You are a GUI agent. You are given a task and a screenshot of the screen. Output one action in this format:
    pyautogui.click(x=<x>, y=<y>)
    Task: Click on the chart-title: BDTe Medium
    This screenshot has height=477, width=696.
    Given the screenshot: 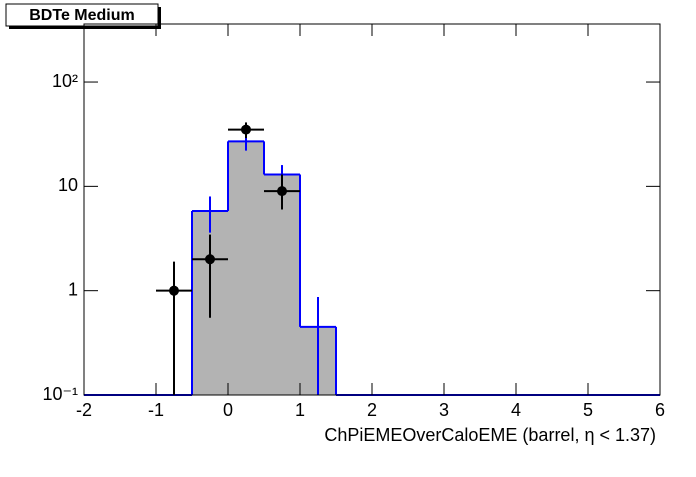 What is the action you would take?
    pyautogui.click(x=81, y=15)
    